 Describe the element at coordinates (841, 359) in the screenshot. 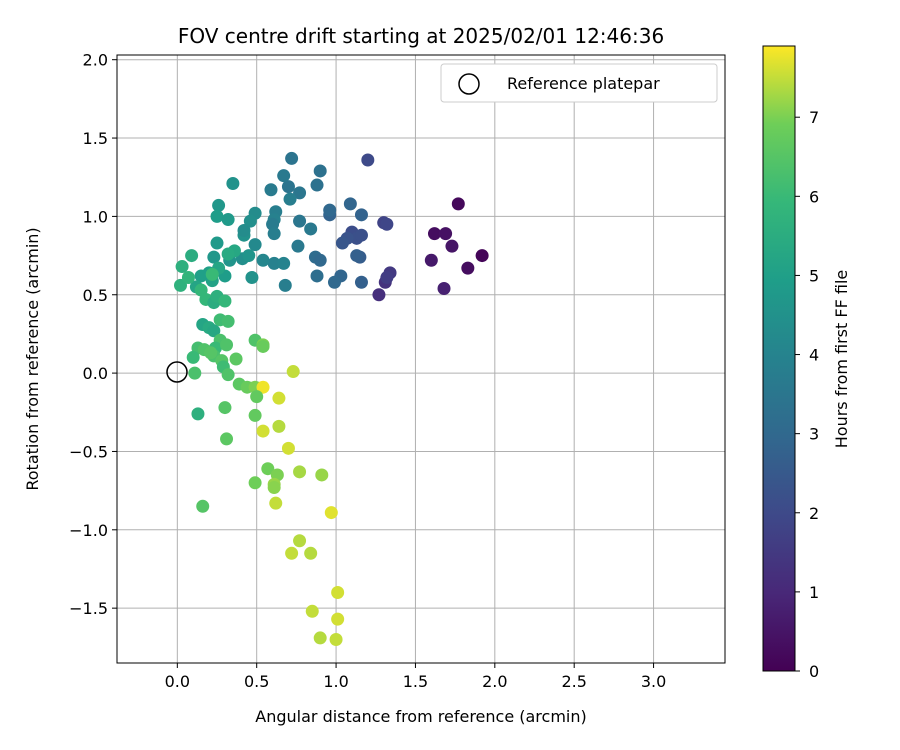

I see `colorbar-label: Hours from first FF file` at that location.